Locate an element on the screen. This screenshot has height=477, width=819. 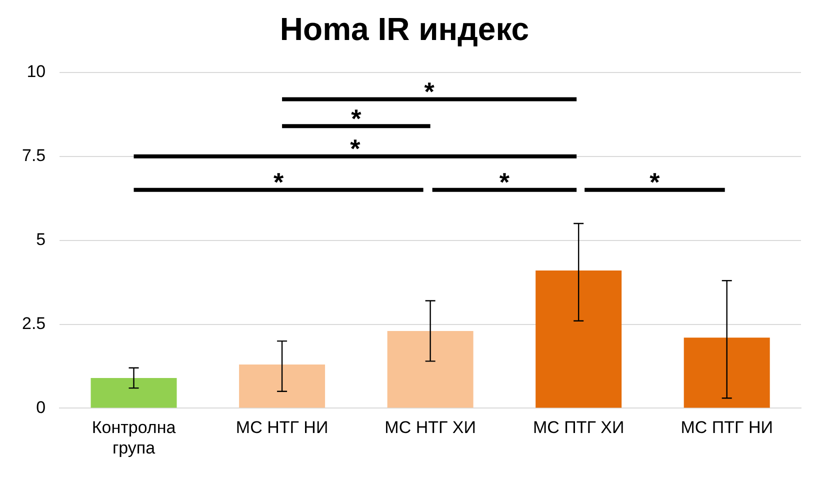
x-tick-label: МС НТГ ХИ is located at coordinates (430, 428).